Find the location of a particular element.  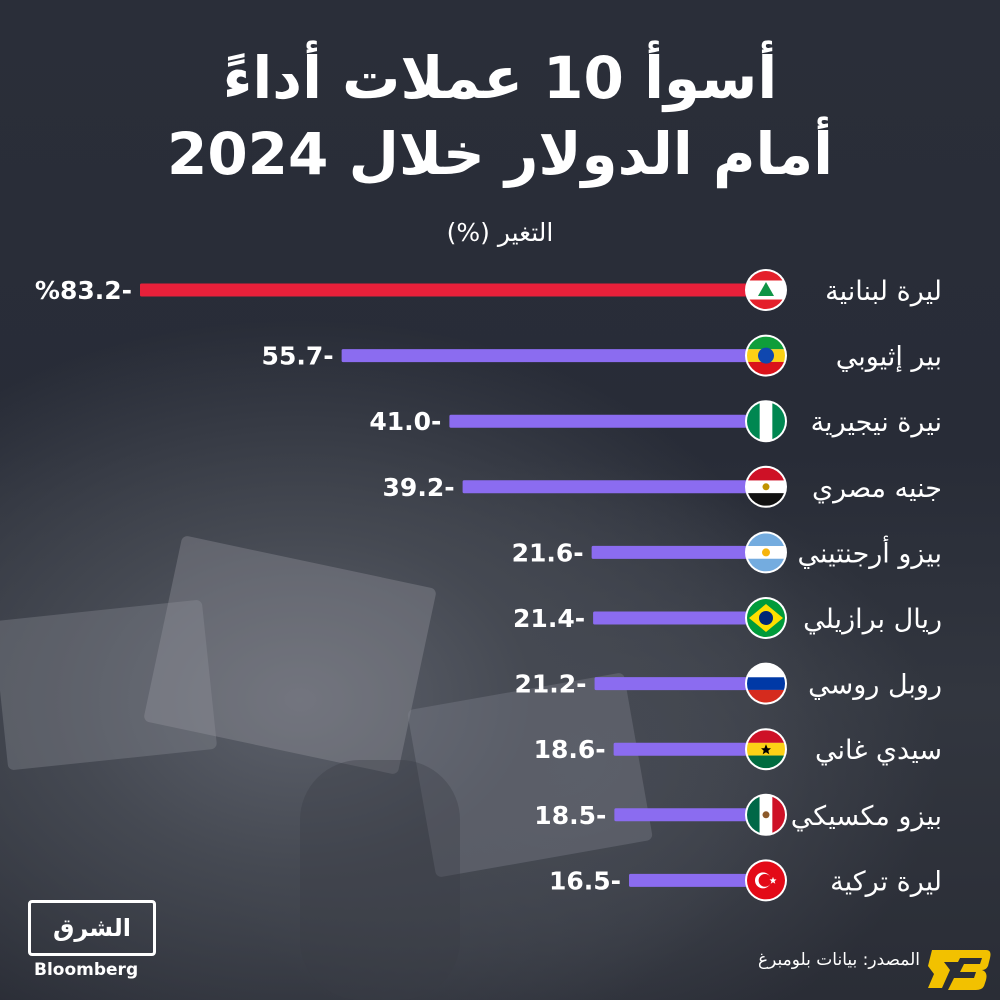

russia-flag-icon is located at coordinates (766, 683).